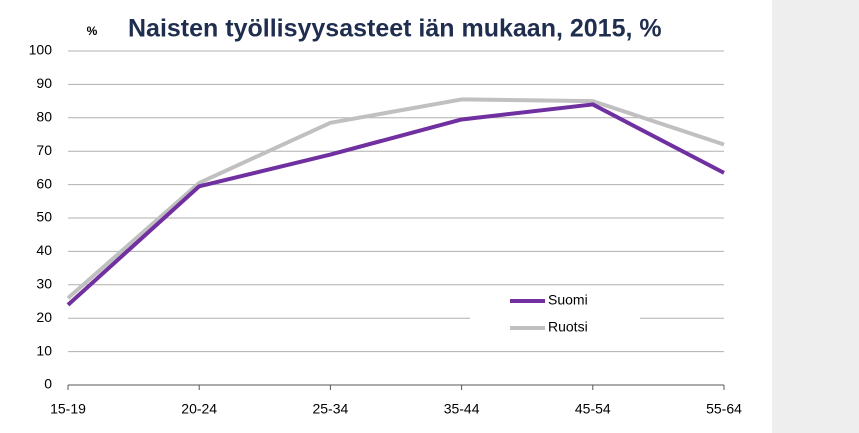 The width and height of the screenshot is (859, 433). I want to click on legend-box, so click(555, 314).